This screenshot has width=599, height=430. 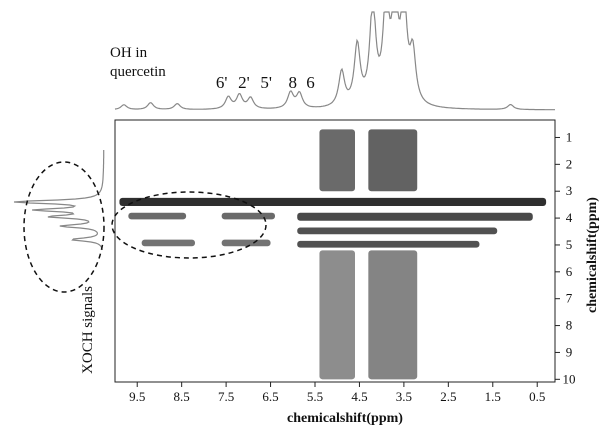 I want to click on x-axis-title: chemicalshift(ppm), so click(x=345, y=418).